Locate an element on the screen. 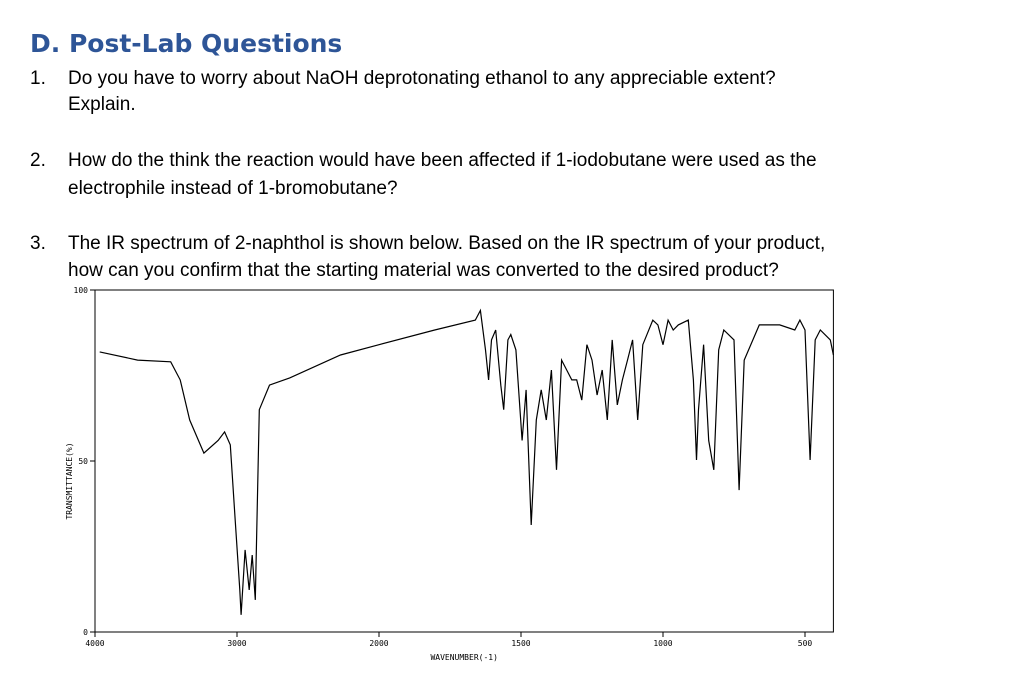 This screenshot has width=1024, height=687. question-number: 1. is located at coordinates (38, 78).